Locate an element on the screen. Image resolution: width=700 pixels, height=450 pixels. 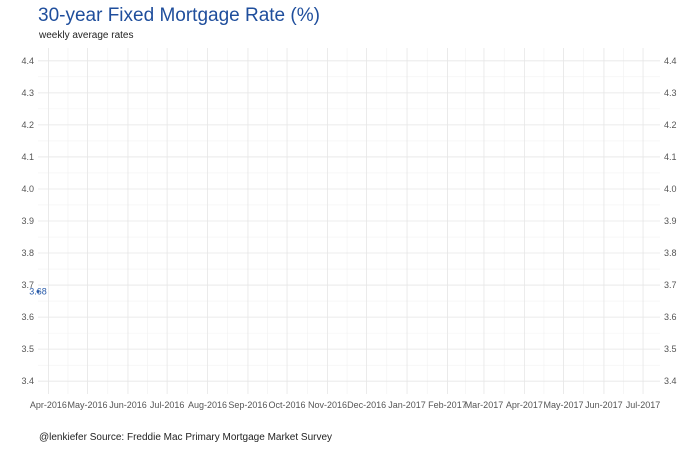
y-tick-label-right: 3.5 is located at coordinates (670, 349).